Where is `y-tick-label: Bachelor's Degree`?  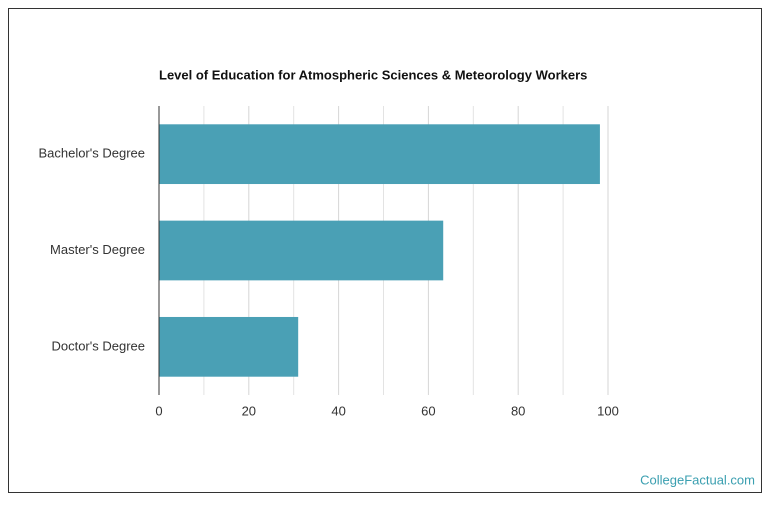 y-tick-label: Bachelor's Degree is located at coordinates (91, 153).